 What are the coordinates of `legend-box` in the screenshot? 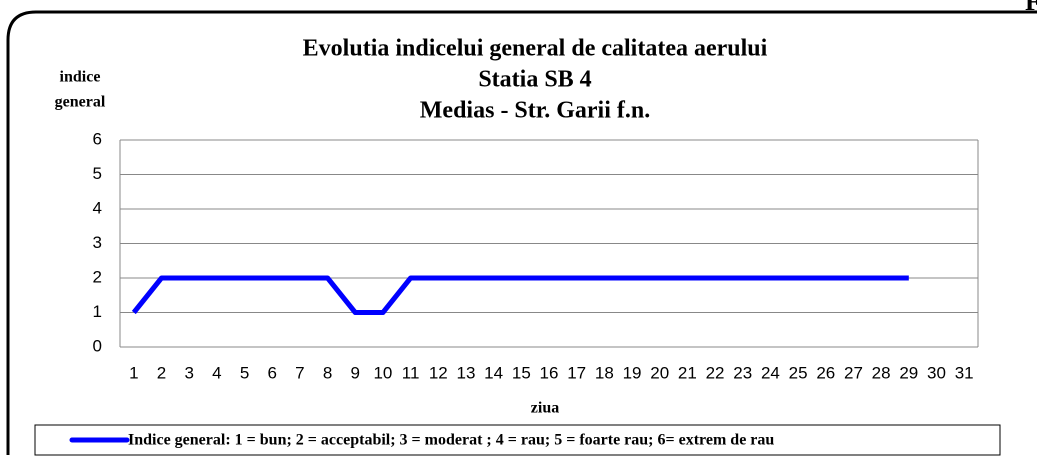 It's located at (517, 440).